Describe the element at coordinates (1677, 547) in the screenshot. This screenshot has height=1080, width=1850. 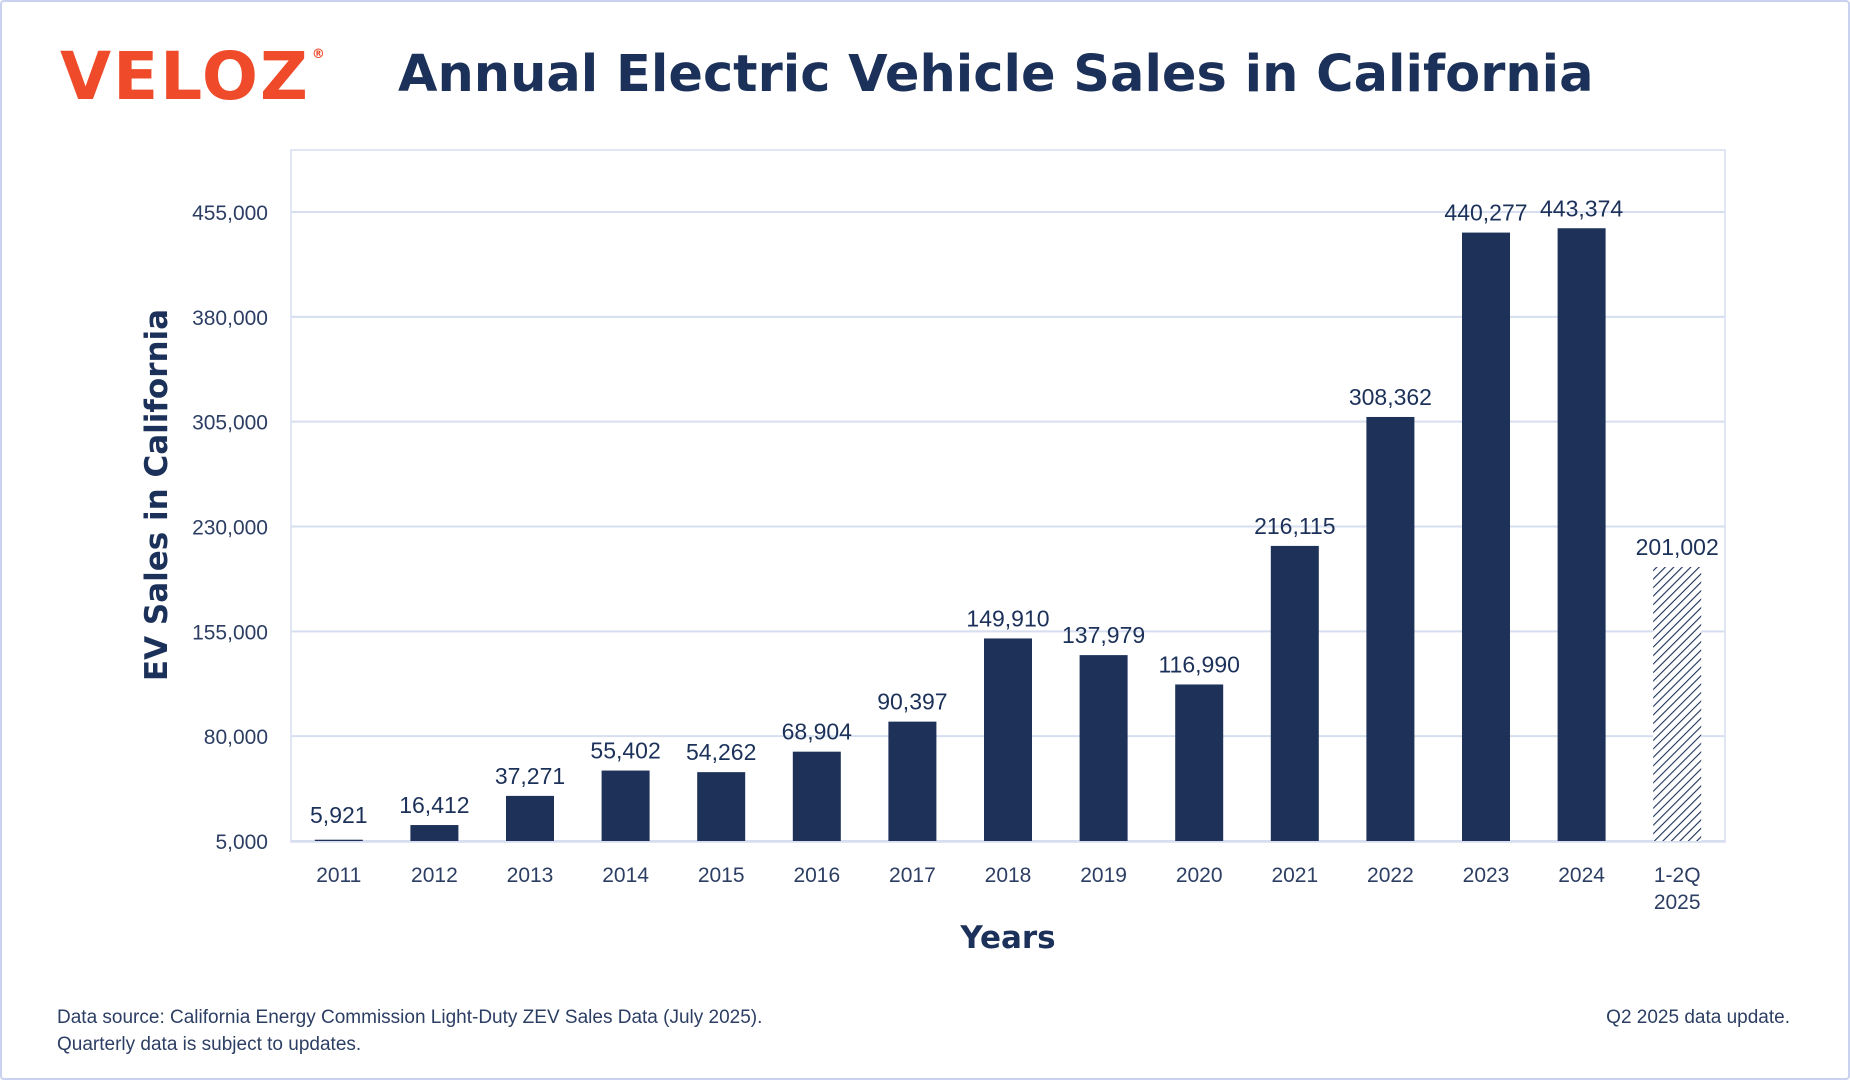
I see `data-label: 201,002` at that location.